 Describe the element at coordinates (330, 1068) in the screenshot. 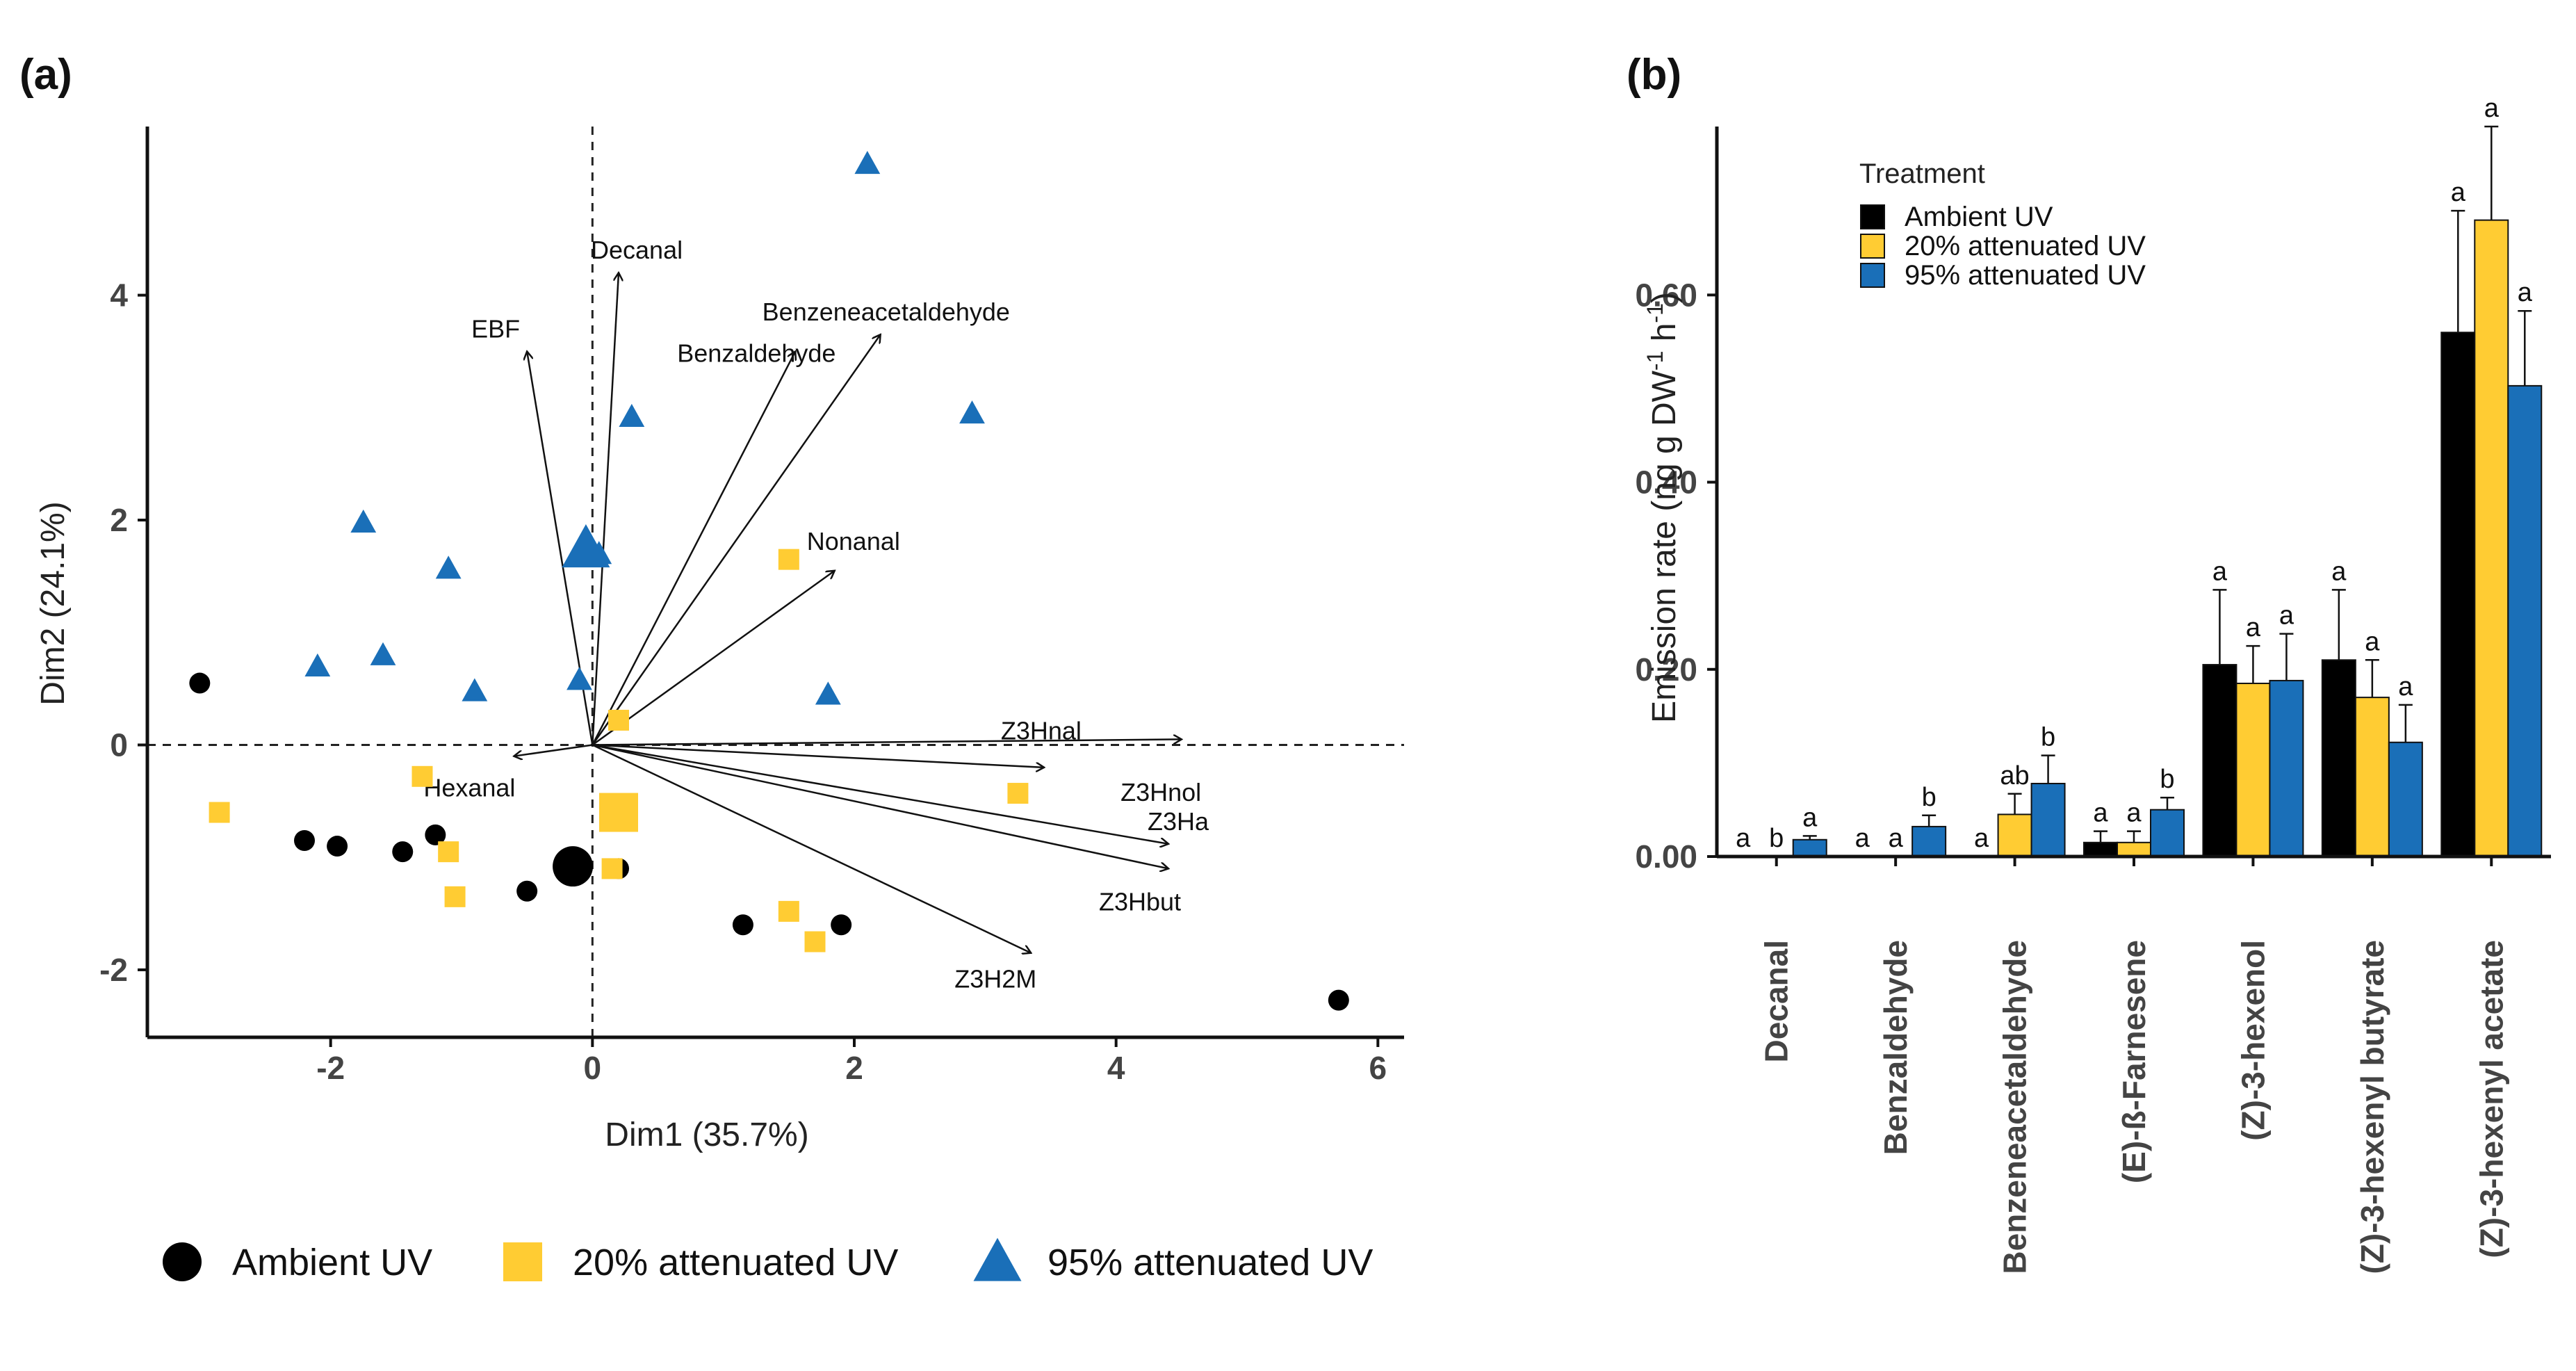

I see `a-x-tick-label-0: -2` at that location.